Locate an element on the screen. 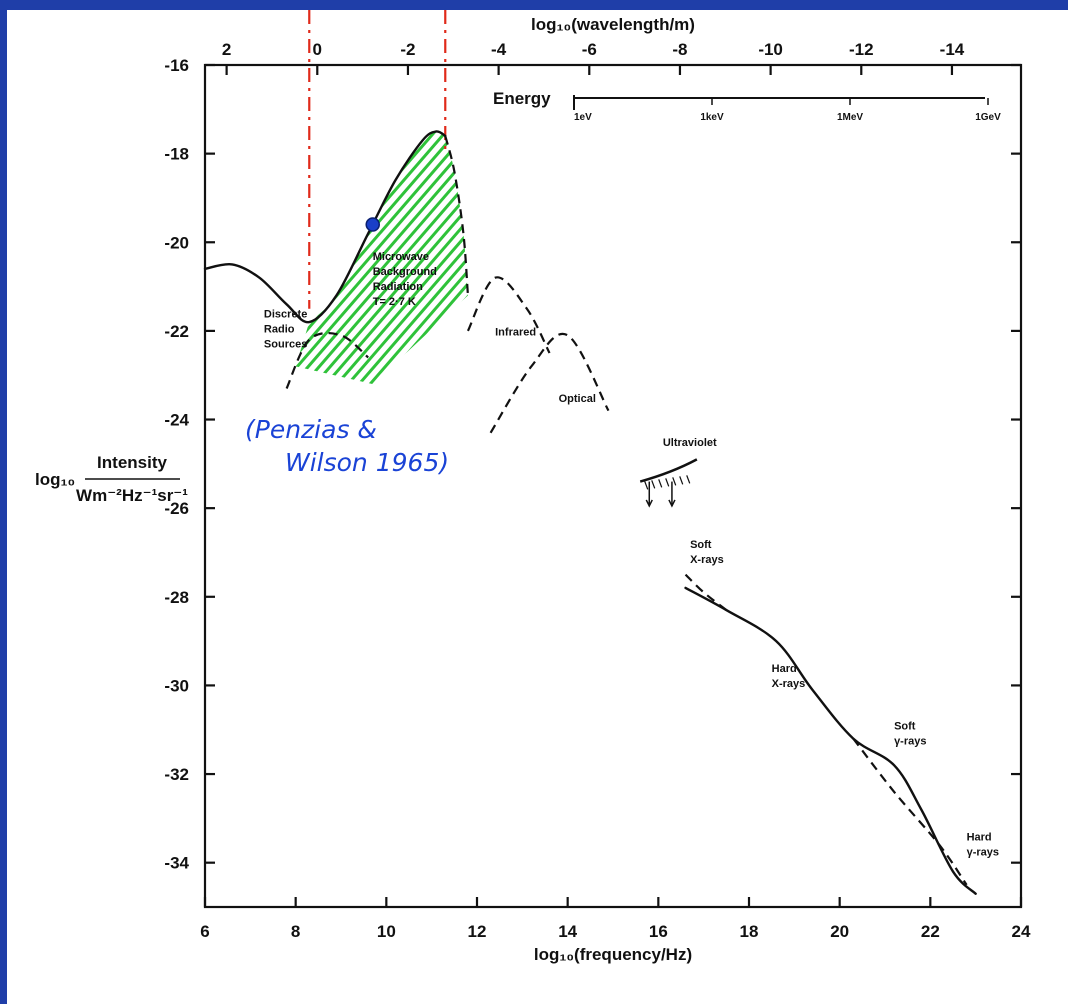  x-tick-label: 12 is located at coordinates (477, 931).